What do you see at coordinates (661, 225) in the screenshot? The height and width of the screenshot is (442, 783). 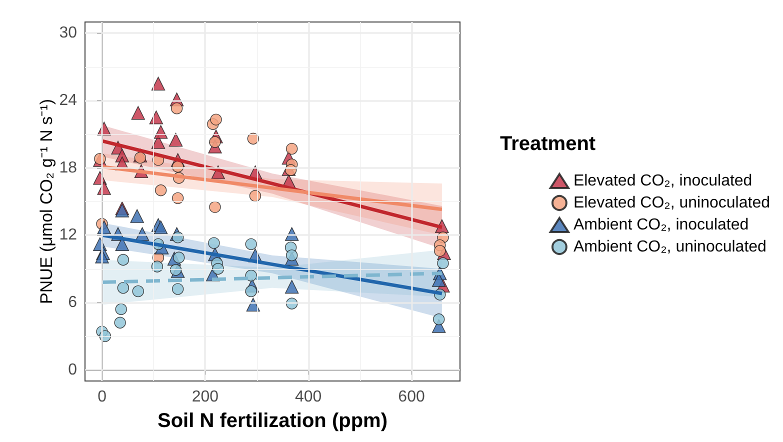 I see `legend-label: Ambient CO₂, inoculated` at bounding box center [661, 225].